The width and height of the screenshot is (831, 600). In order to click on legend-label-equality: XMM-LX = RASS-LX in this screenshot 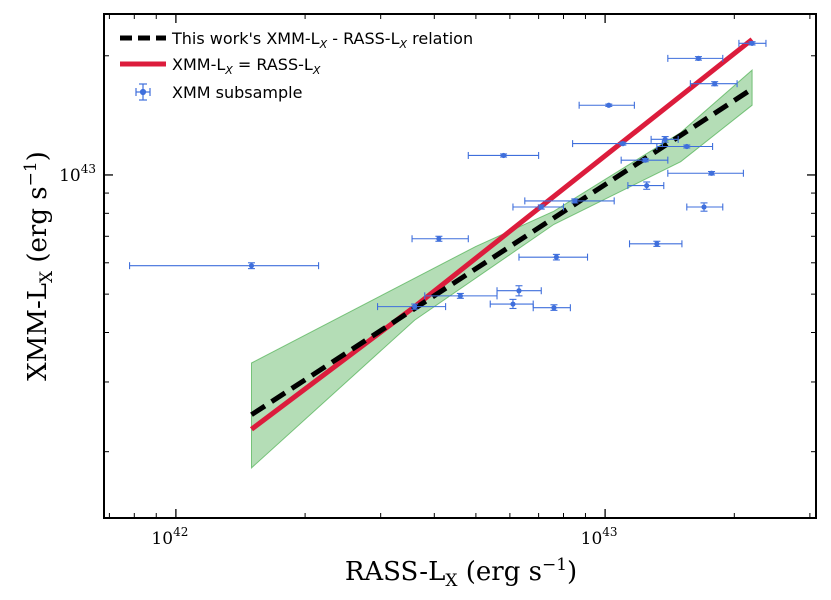, I will do `click(246, 66)`.